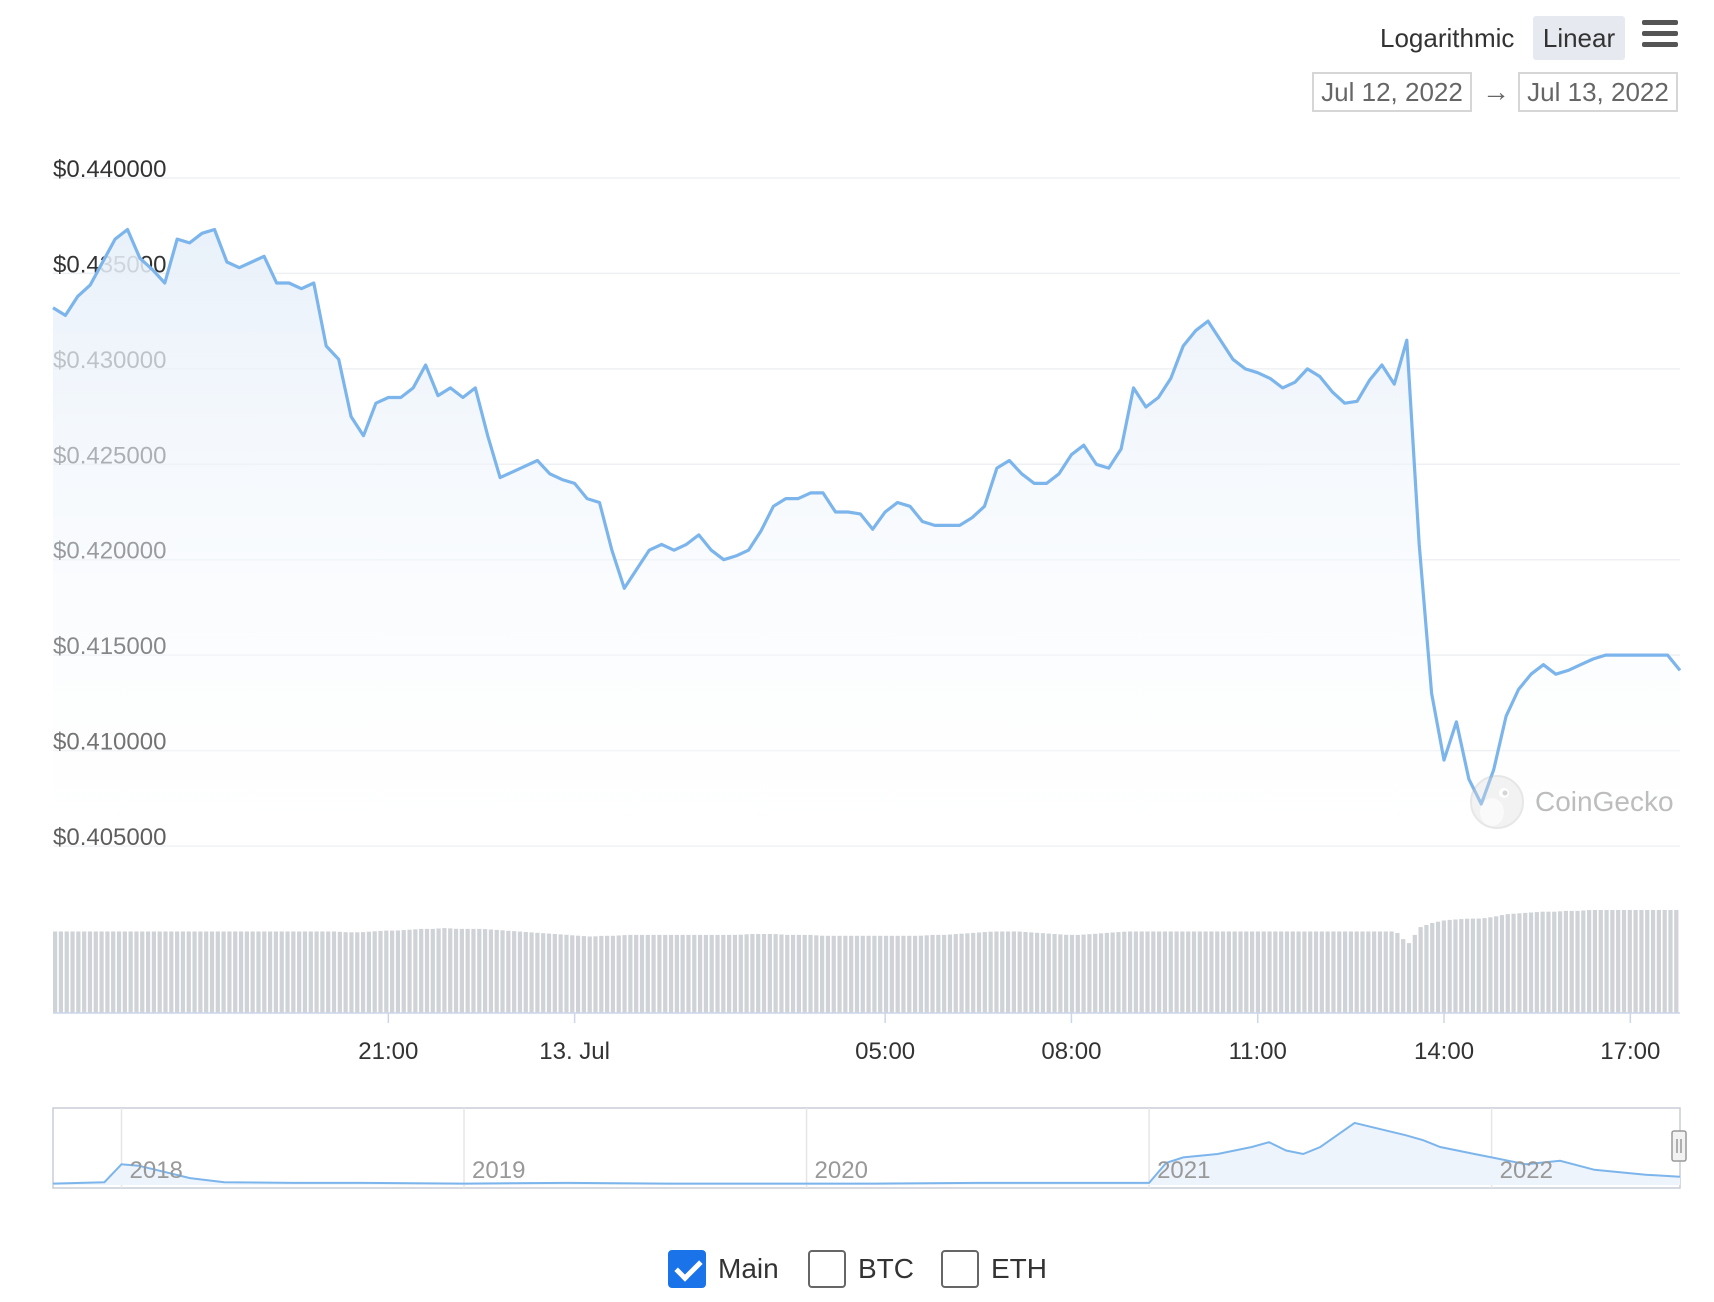  I want to click on date-from-input: Jul 12, 2022, so click(1392, 92).